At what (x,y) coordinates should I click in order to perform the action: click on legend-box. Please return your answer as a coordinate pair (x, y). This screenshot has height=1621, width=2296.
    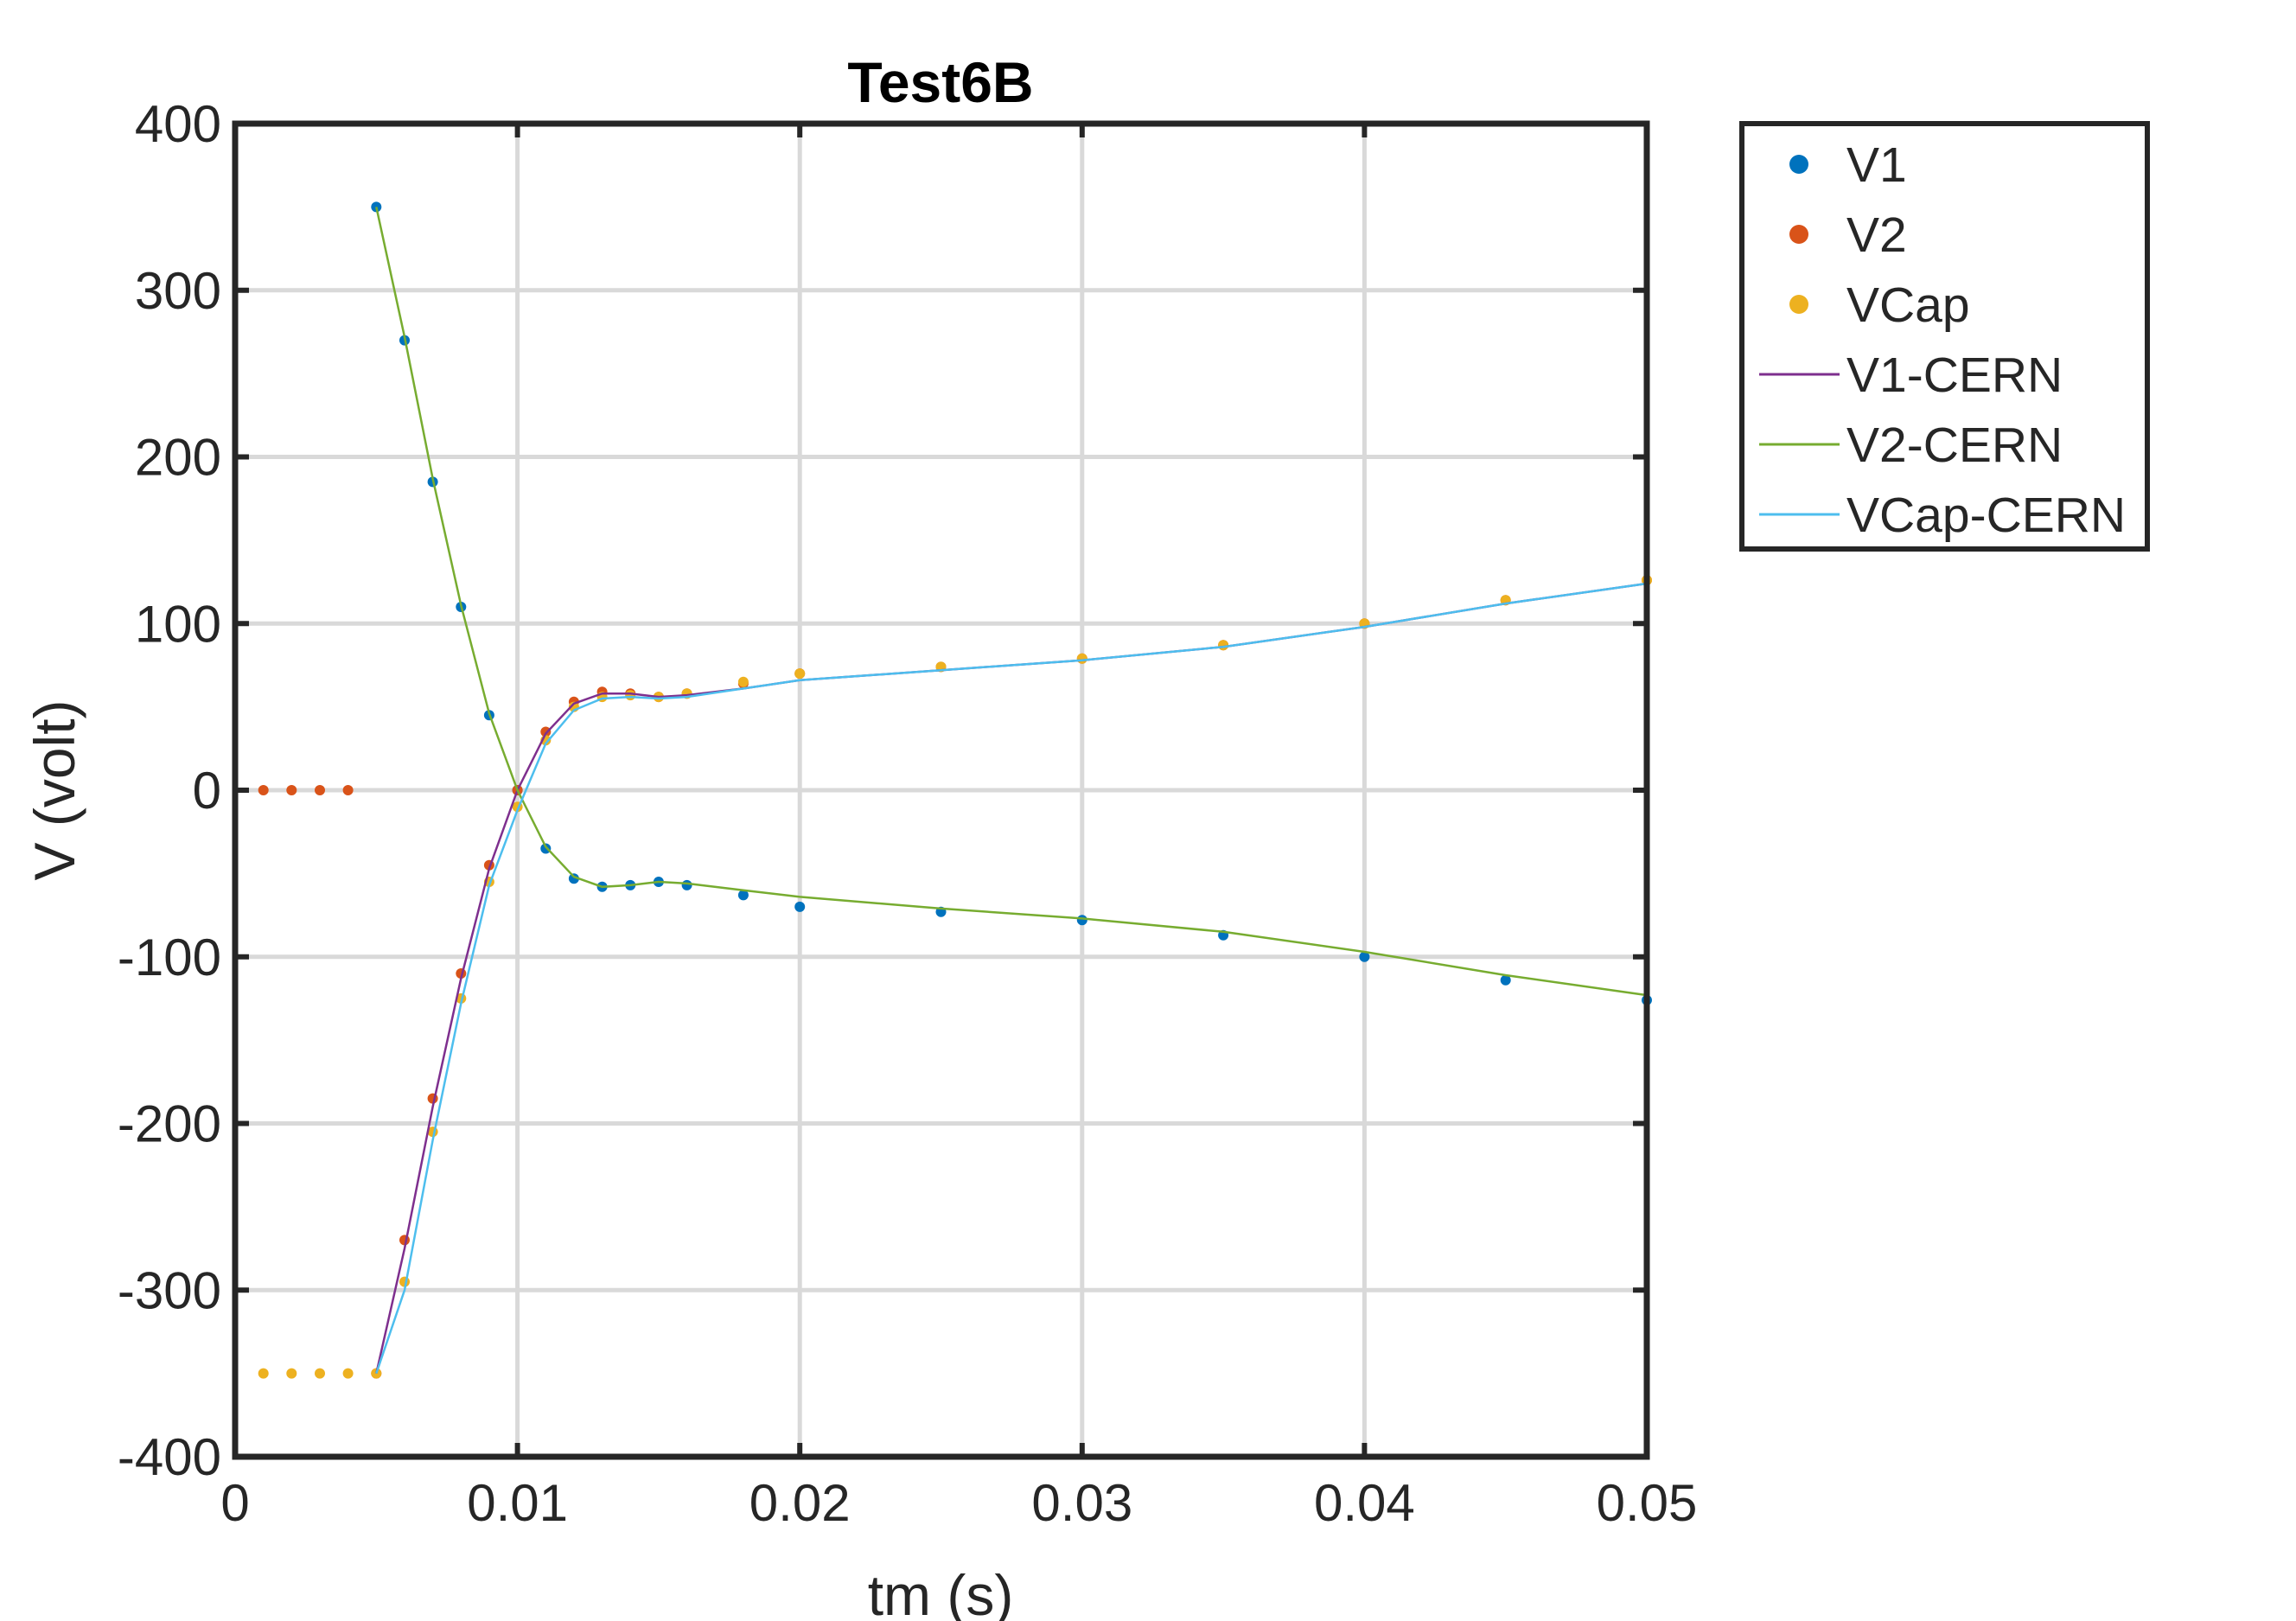
    Looking at the image, I should click on (1944, 336).